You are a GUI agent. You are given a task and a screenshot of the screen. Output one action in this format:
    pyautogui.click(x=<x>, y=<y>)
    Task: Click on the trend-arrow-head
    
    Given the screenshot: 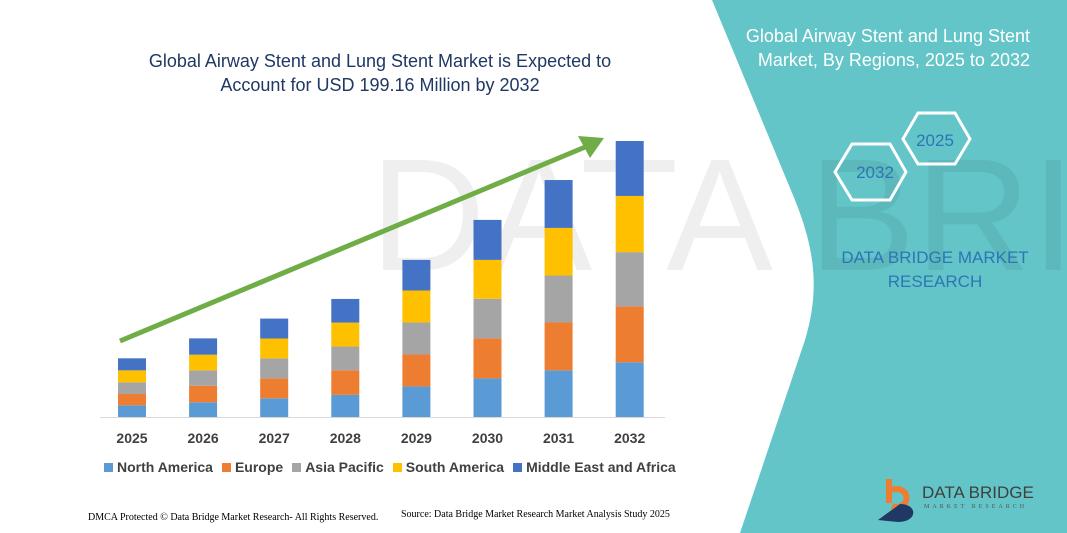 What is the action you would take?
    pyautogui.click(x=591, y=147)
    